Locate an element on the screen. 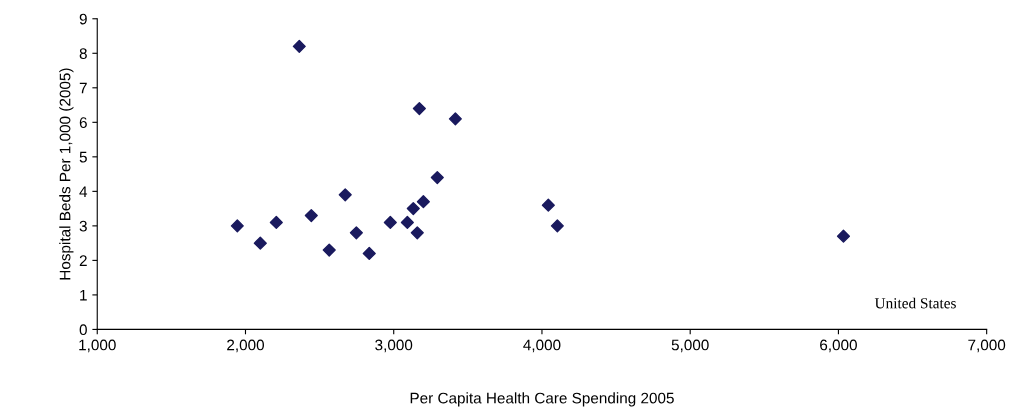  x-tick-label: 5,000 is located at coordinates (690, 346).